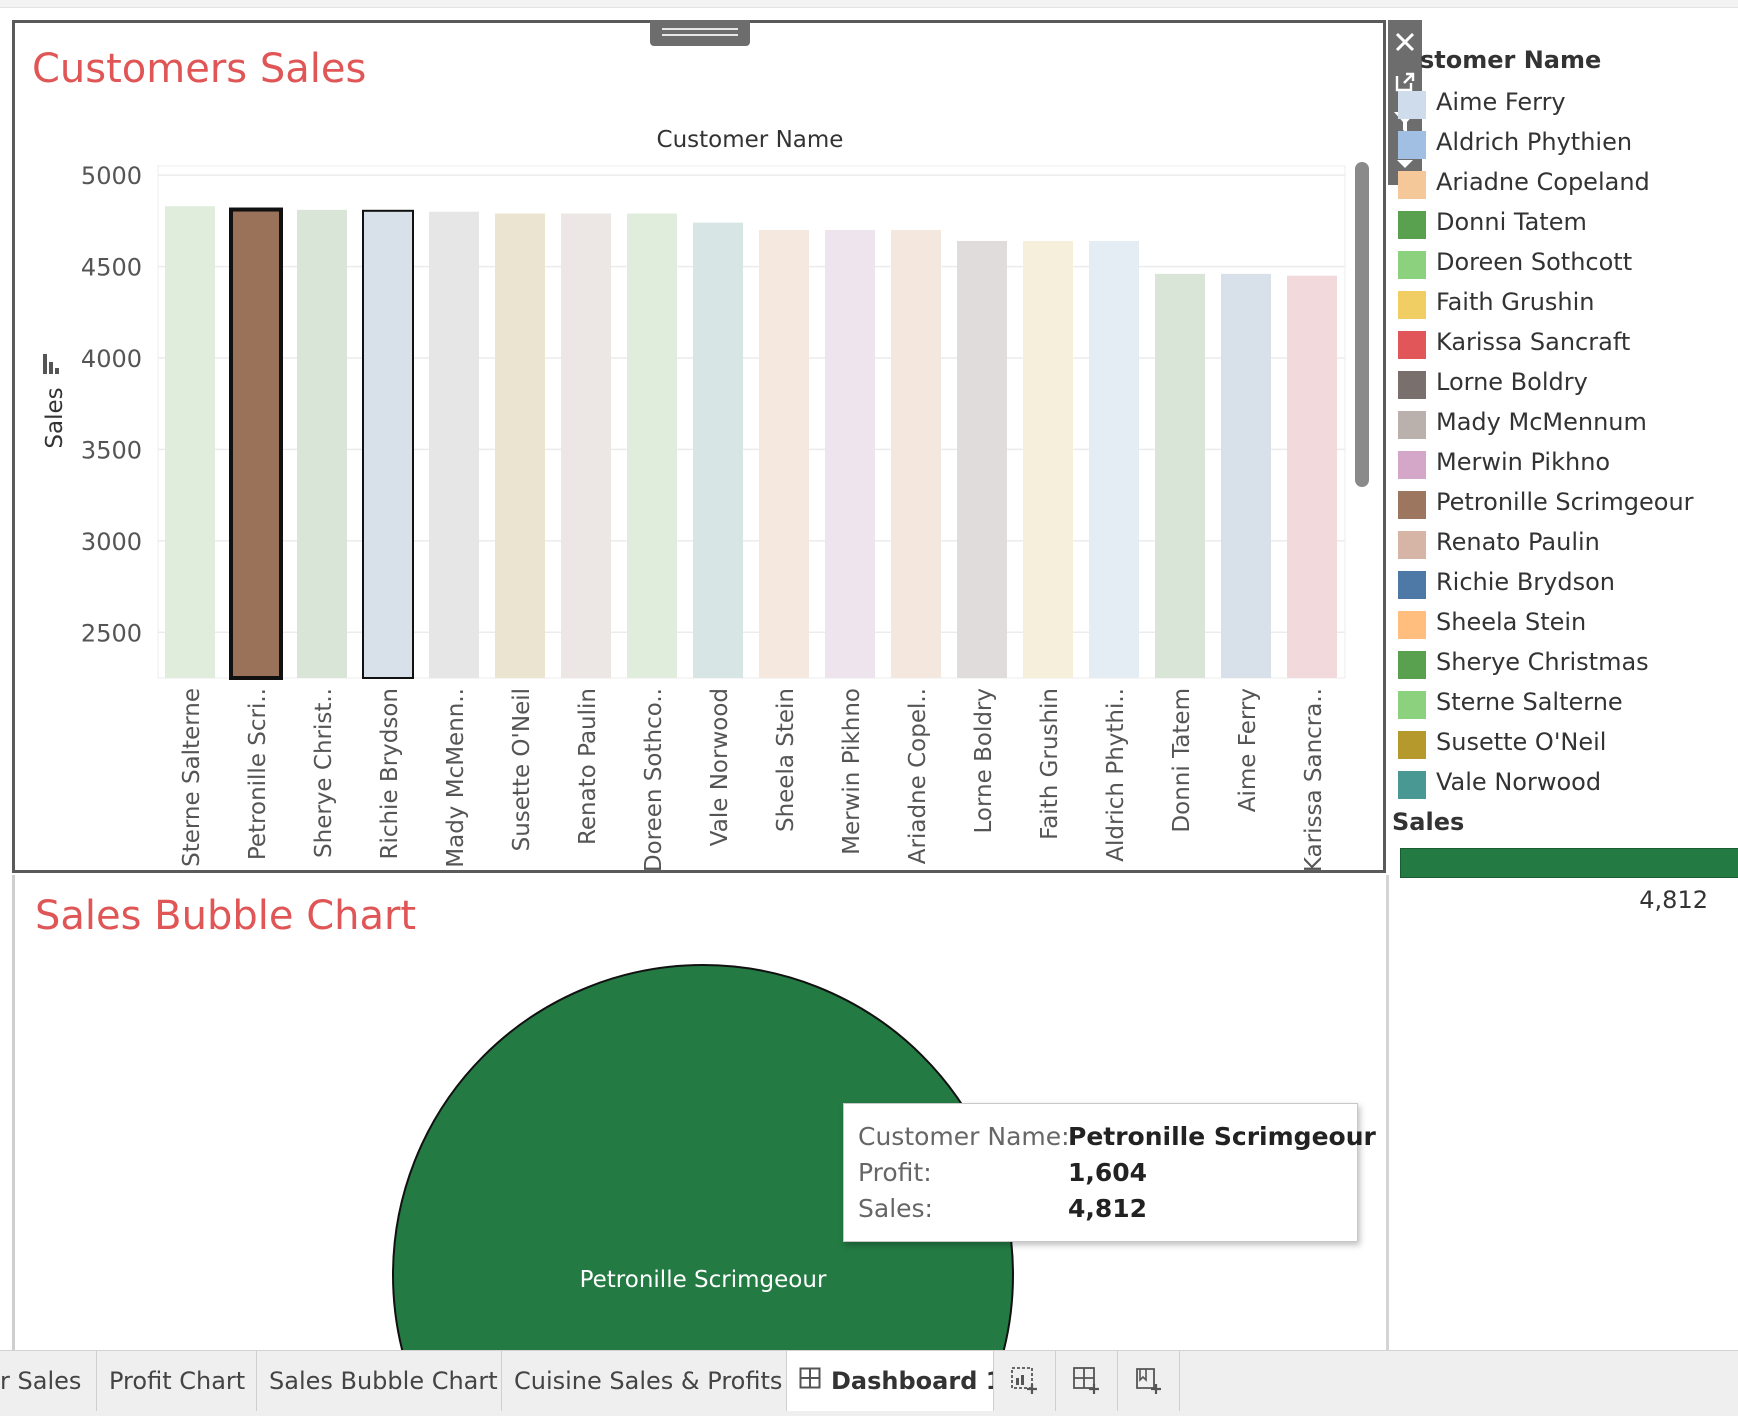 Image resolution: width=1738 pixels, height=1416 pixels. I want to click on y-tick-label: 4000, so click(111, 359).